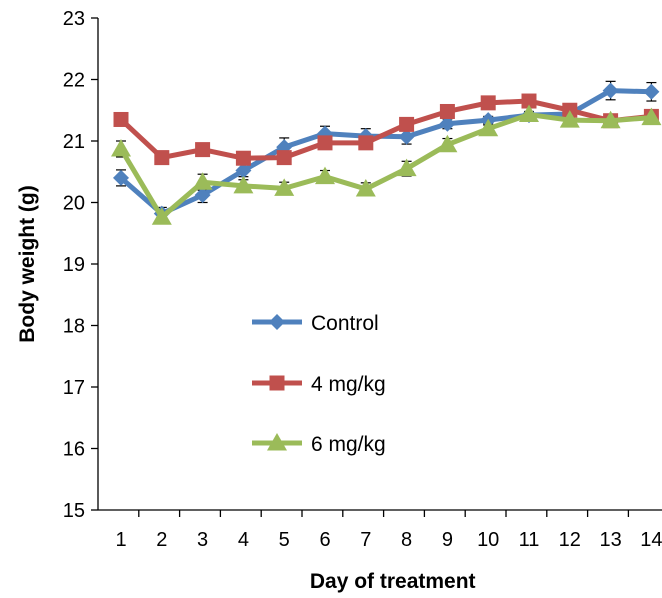 This screenshot has width=662, height=598. I want to click on legend-item-6mg: 6 mg/kg, so click(319, 444).